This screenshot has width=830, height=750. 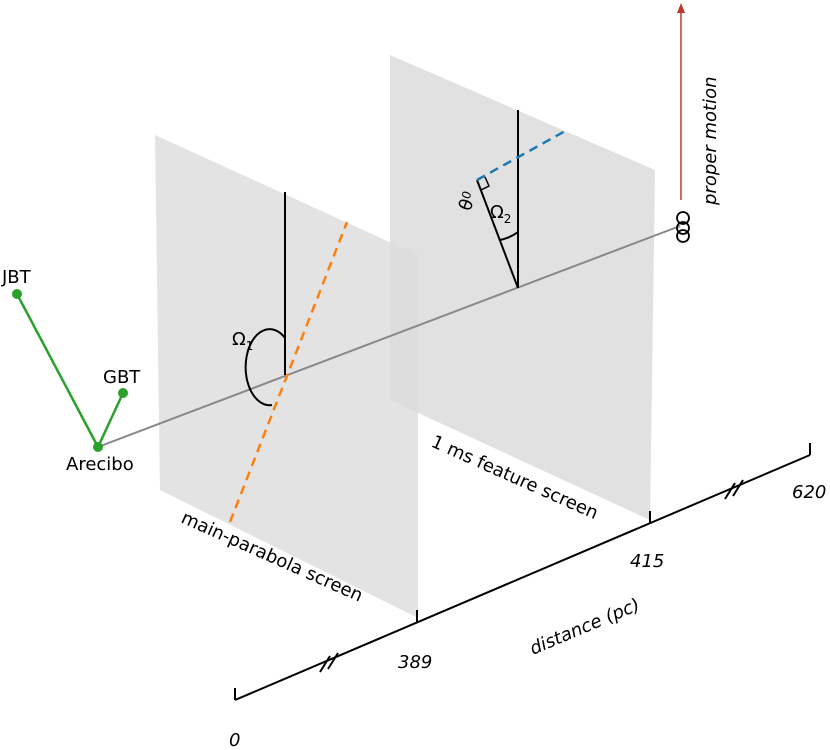 What do you see at coordinates (234, 740) in the screenshot?
I see `tick-label: 0` at bounding box center [234, 740].